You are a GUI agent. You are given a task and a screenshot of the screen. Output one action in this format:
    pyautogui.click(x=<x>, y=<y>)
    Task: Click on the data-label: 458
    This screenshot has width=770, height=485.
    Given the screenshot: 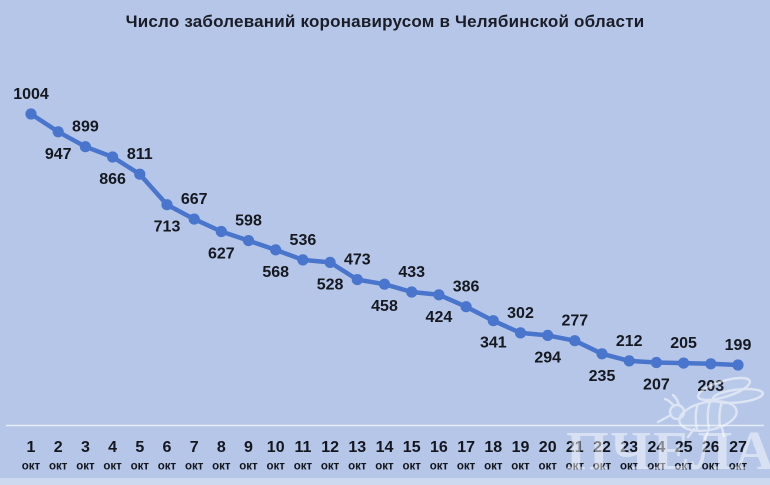 What is the action you would take?
    pyautogui.click(x=384, y=306)
    